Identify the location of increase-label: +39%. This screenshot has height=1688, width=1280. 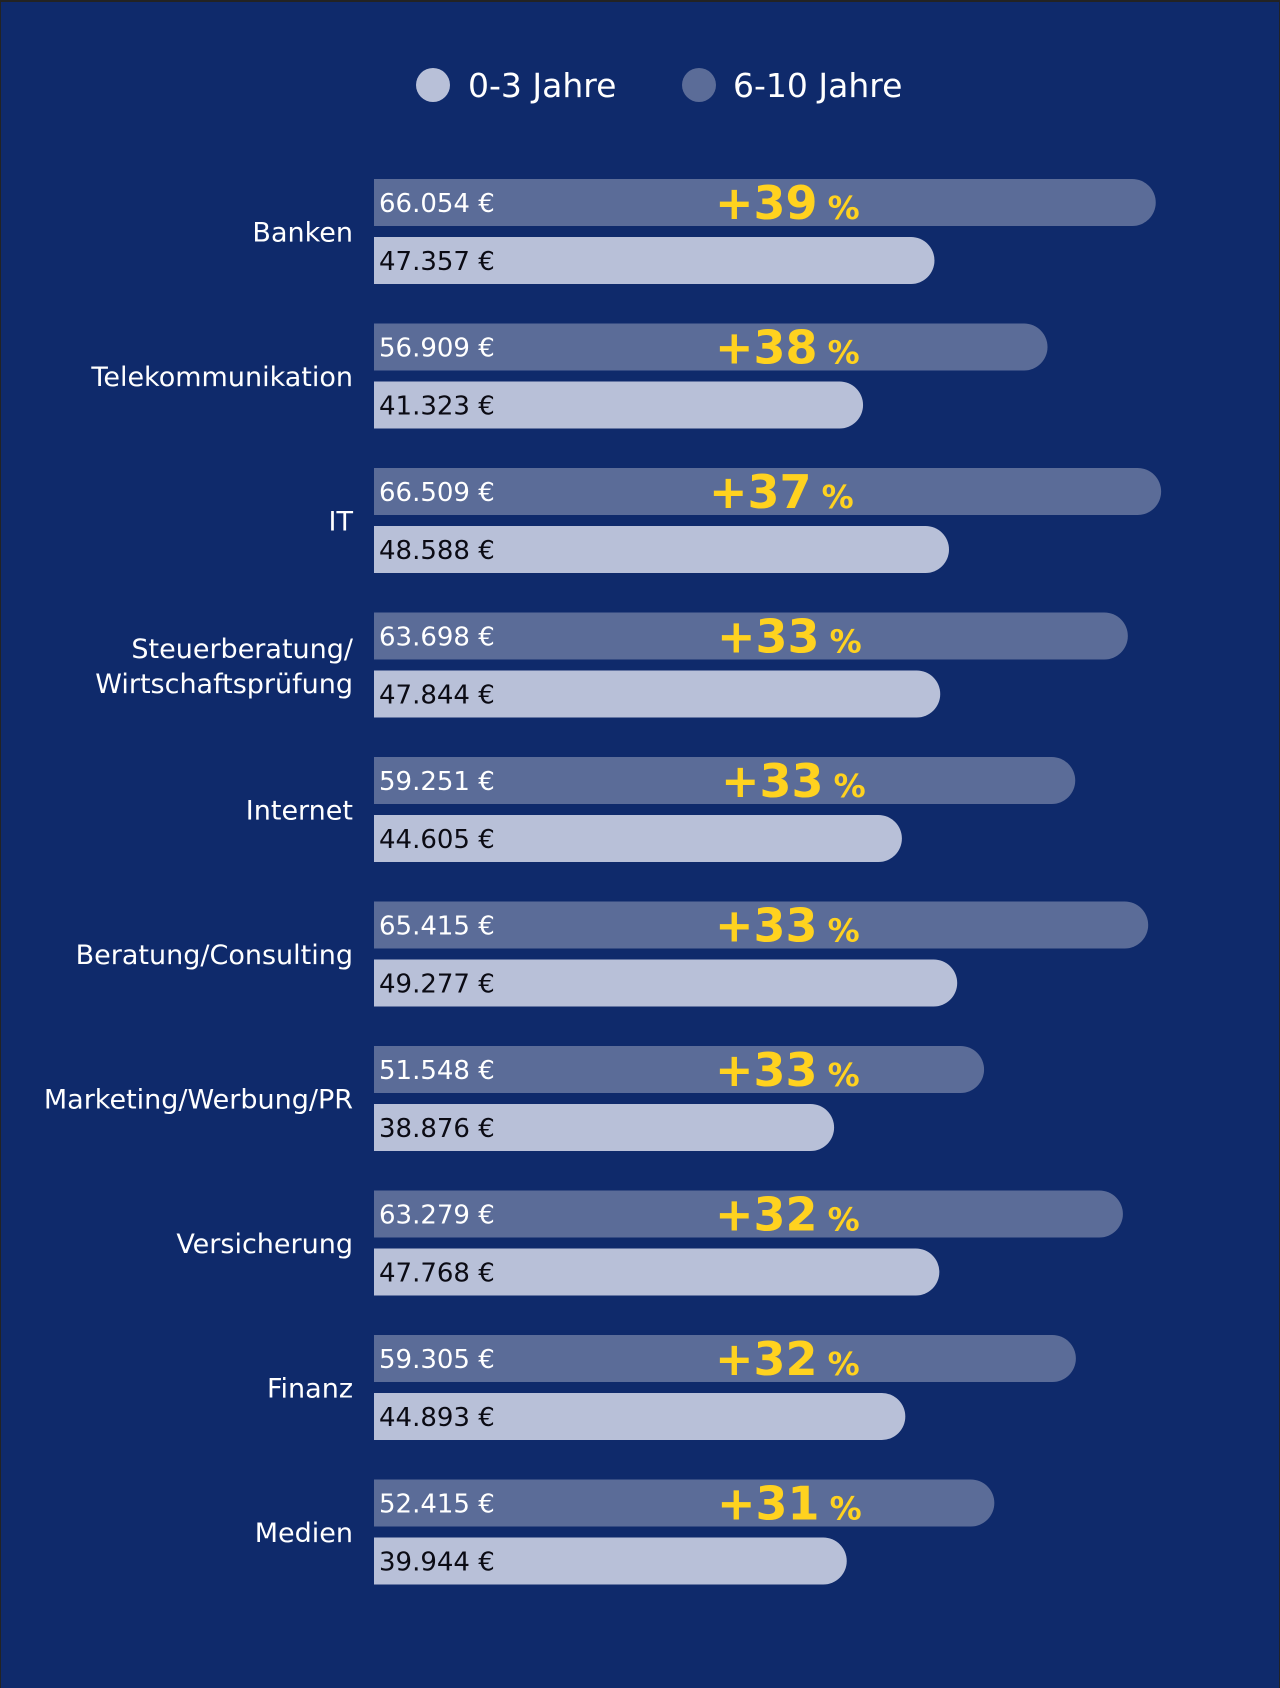
(787, 203).